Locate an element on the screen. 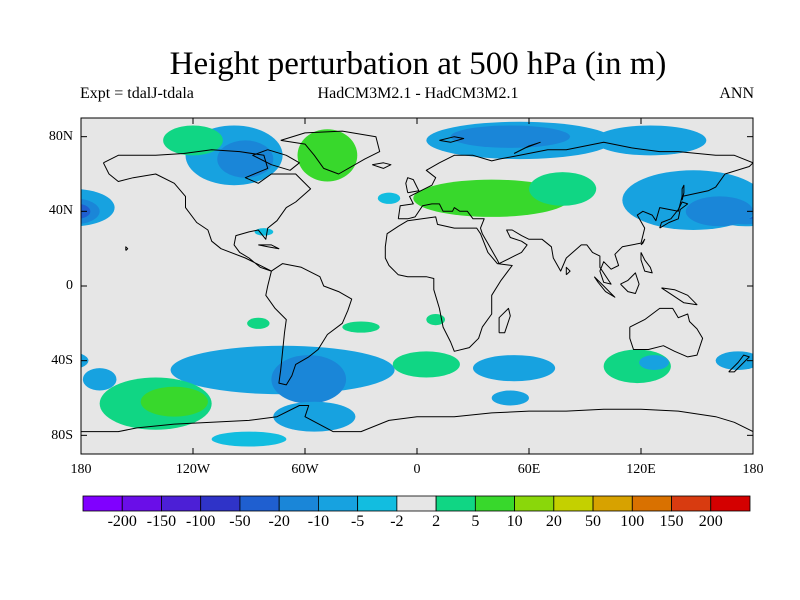 This screenshot has height=600, width=800. coastline-novaya-zemlya is located at coordinates (527, 147).